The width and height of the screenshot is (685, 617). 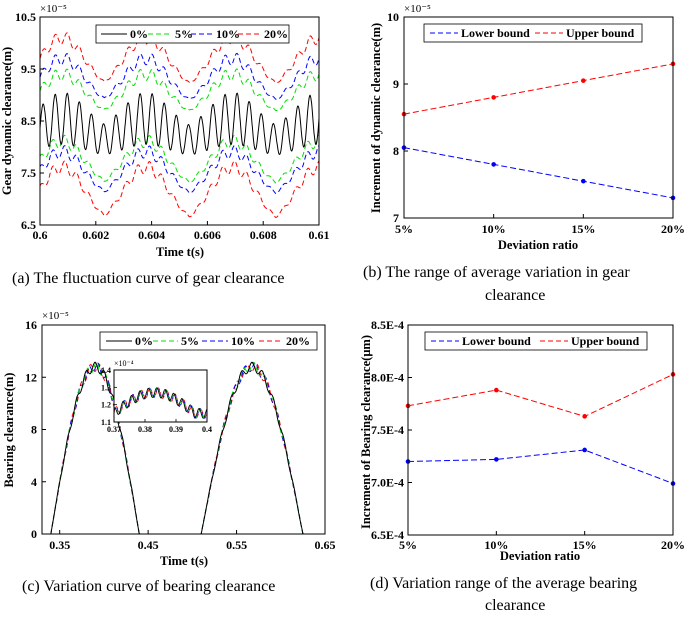 I want to click on panel-a-y-tick-label: 6.5, so click(x=28, y=225).